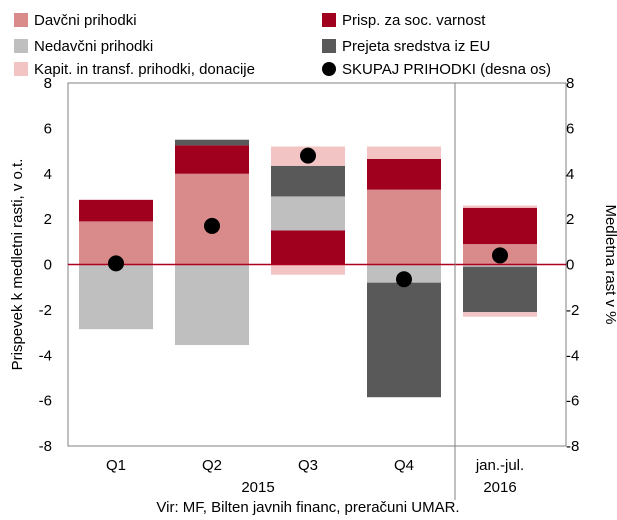 Image resolution: width=617 pixels, height=520 pixels. Describe the element at coordinates (308, 465) in the screenshot. I see `x-tick-label: Q3` at that location.